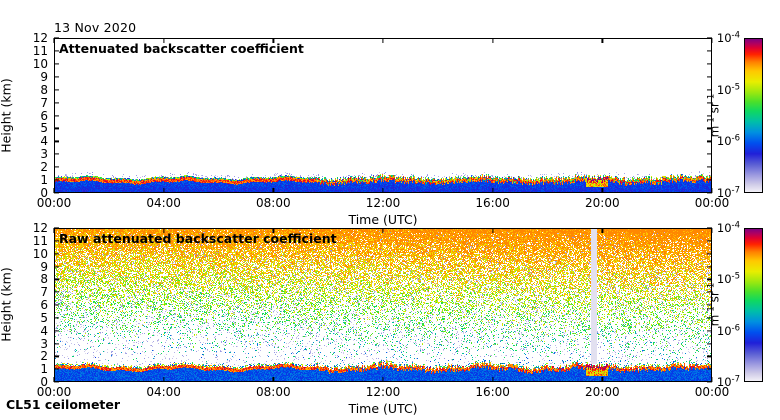 Image resolution: width=780 pixels, height=420 pixels. Describe the element at coordinates (44, 76) in the screenshot. I see `panel1-ytick-label: 9` at that location.